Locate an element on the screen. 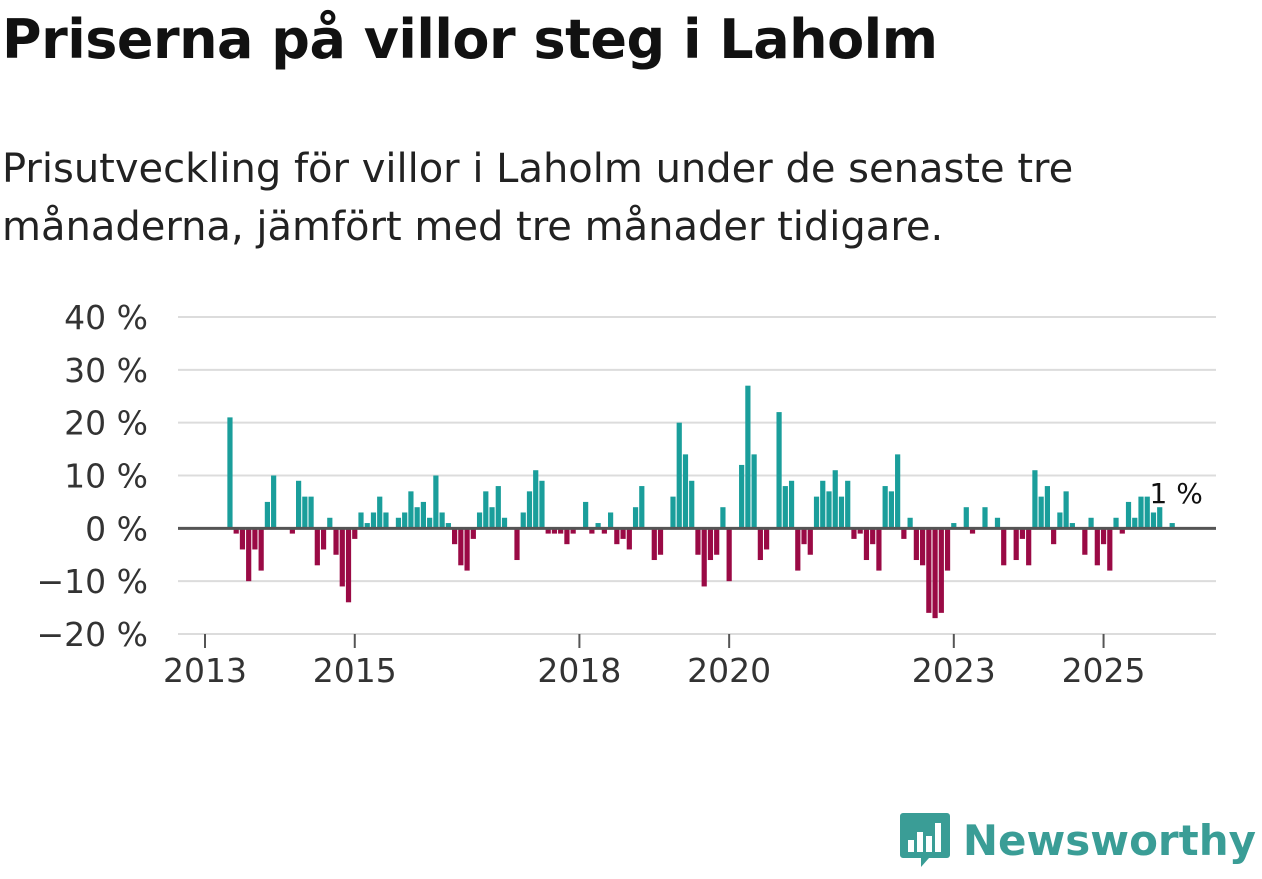  y-tick-label: −10 % is located at coordinates (93, 581).